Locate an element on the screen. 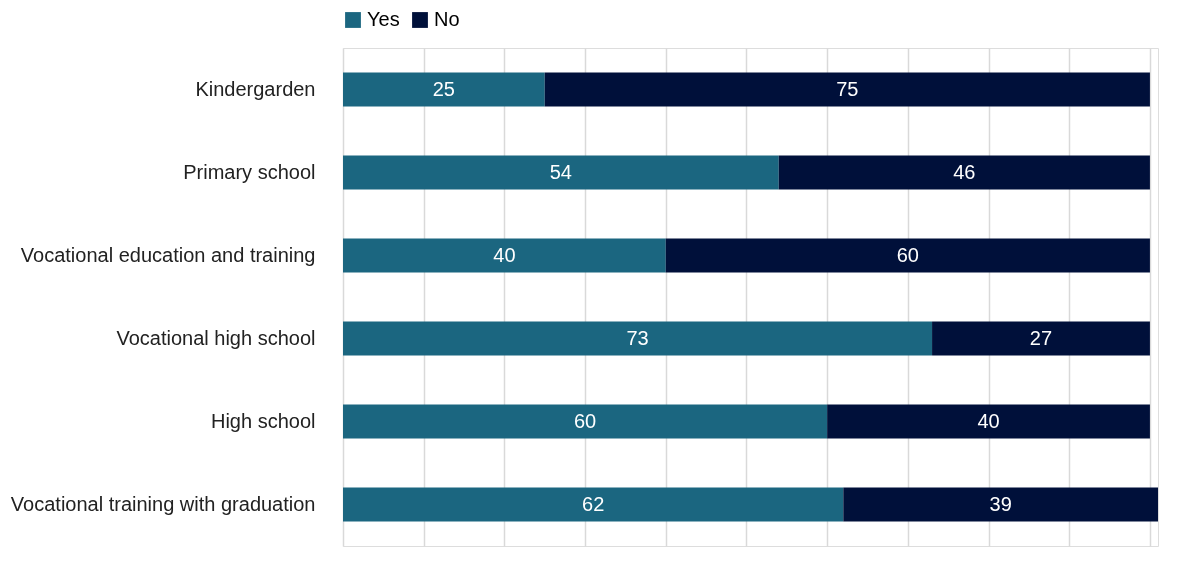 This screenshot has width=1186, height=566. data-label: 62 is located at coordinates (593, 503).